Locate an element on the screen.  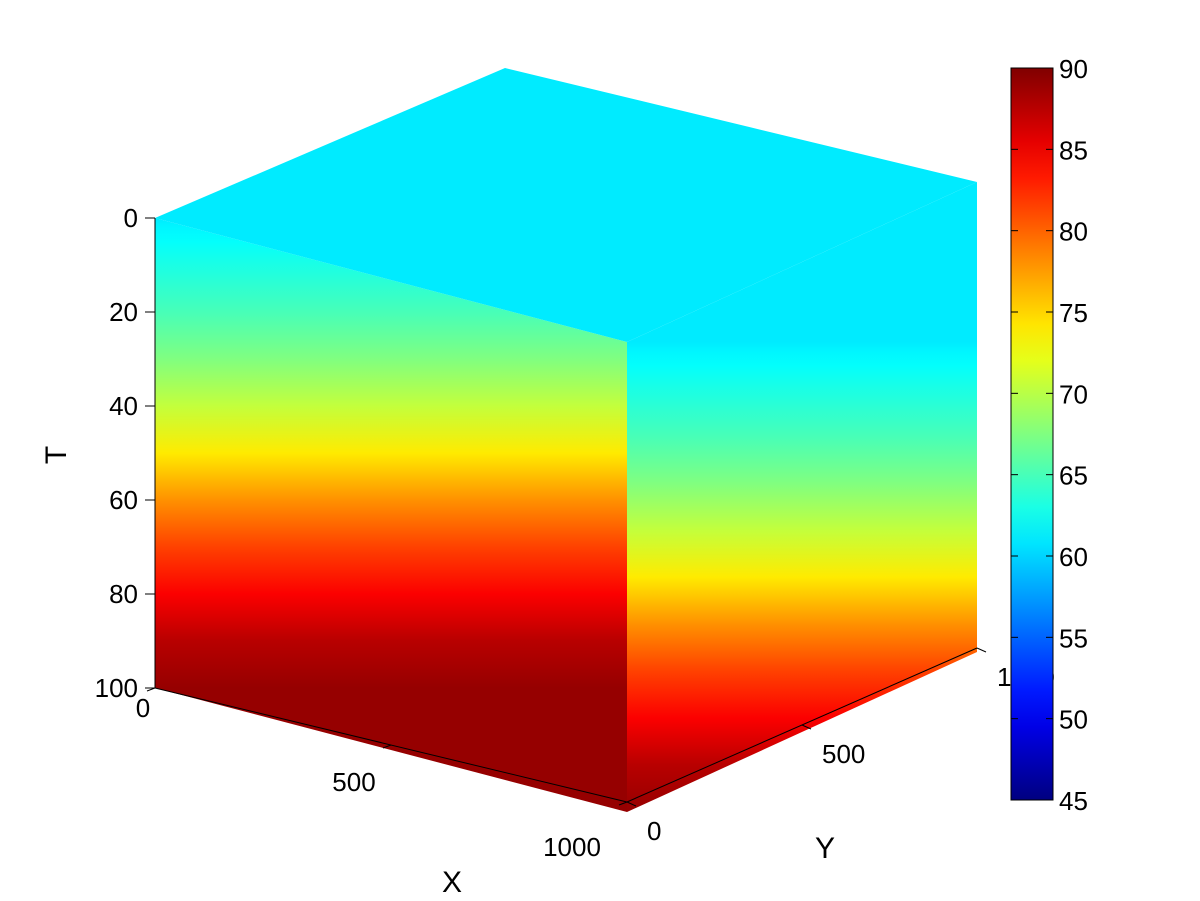
y-tick-label: 0 is located at coordinates (654, 831).